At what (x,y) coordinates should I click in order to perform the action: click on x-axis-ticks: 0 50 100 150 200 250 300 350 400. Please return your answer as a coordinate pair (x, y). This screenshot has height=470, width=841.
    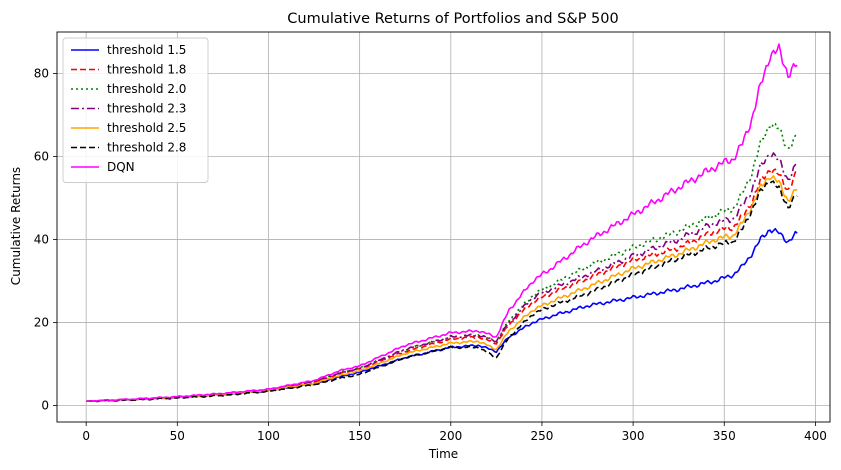
    Looking at the image, I should click on (454, 432).